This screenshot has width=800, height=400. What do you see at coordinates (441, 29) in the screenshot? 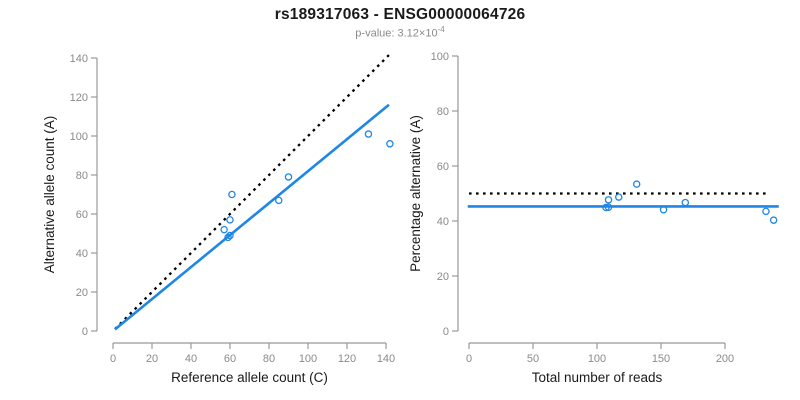
I see `p-value-exponent: -4` at bounding box center [441, 29].